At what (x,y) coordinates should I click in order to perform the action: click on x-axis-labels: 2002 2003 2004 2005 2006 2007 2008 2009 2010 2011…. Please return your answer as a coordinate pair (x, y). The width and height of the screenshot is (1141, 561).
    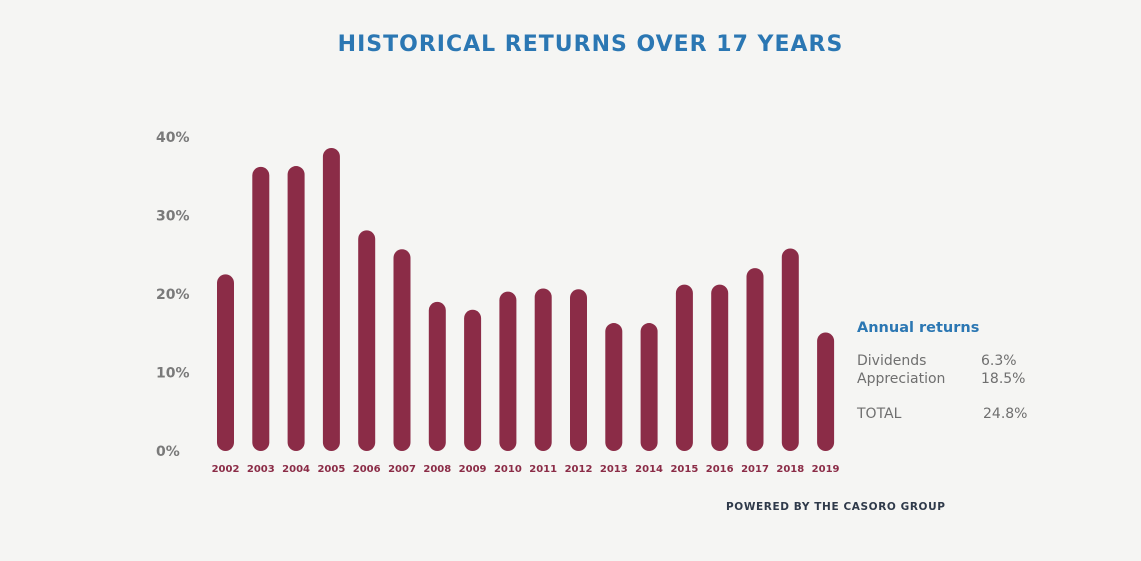
    Looking at the image, I should click on (526, 469).